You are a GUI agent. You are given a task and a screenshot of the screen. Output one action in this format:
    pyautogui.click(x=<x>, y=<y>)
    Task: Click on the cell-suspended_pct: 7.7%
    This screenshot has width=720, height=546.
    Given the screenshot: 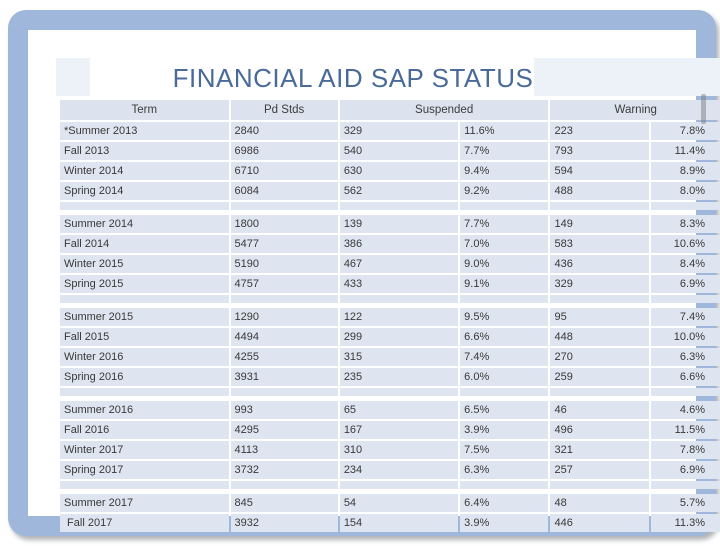 What is the action you would take?
    pyautogui.click(x=504, y=151)
    